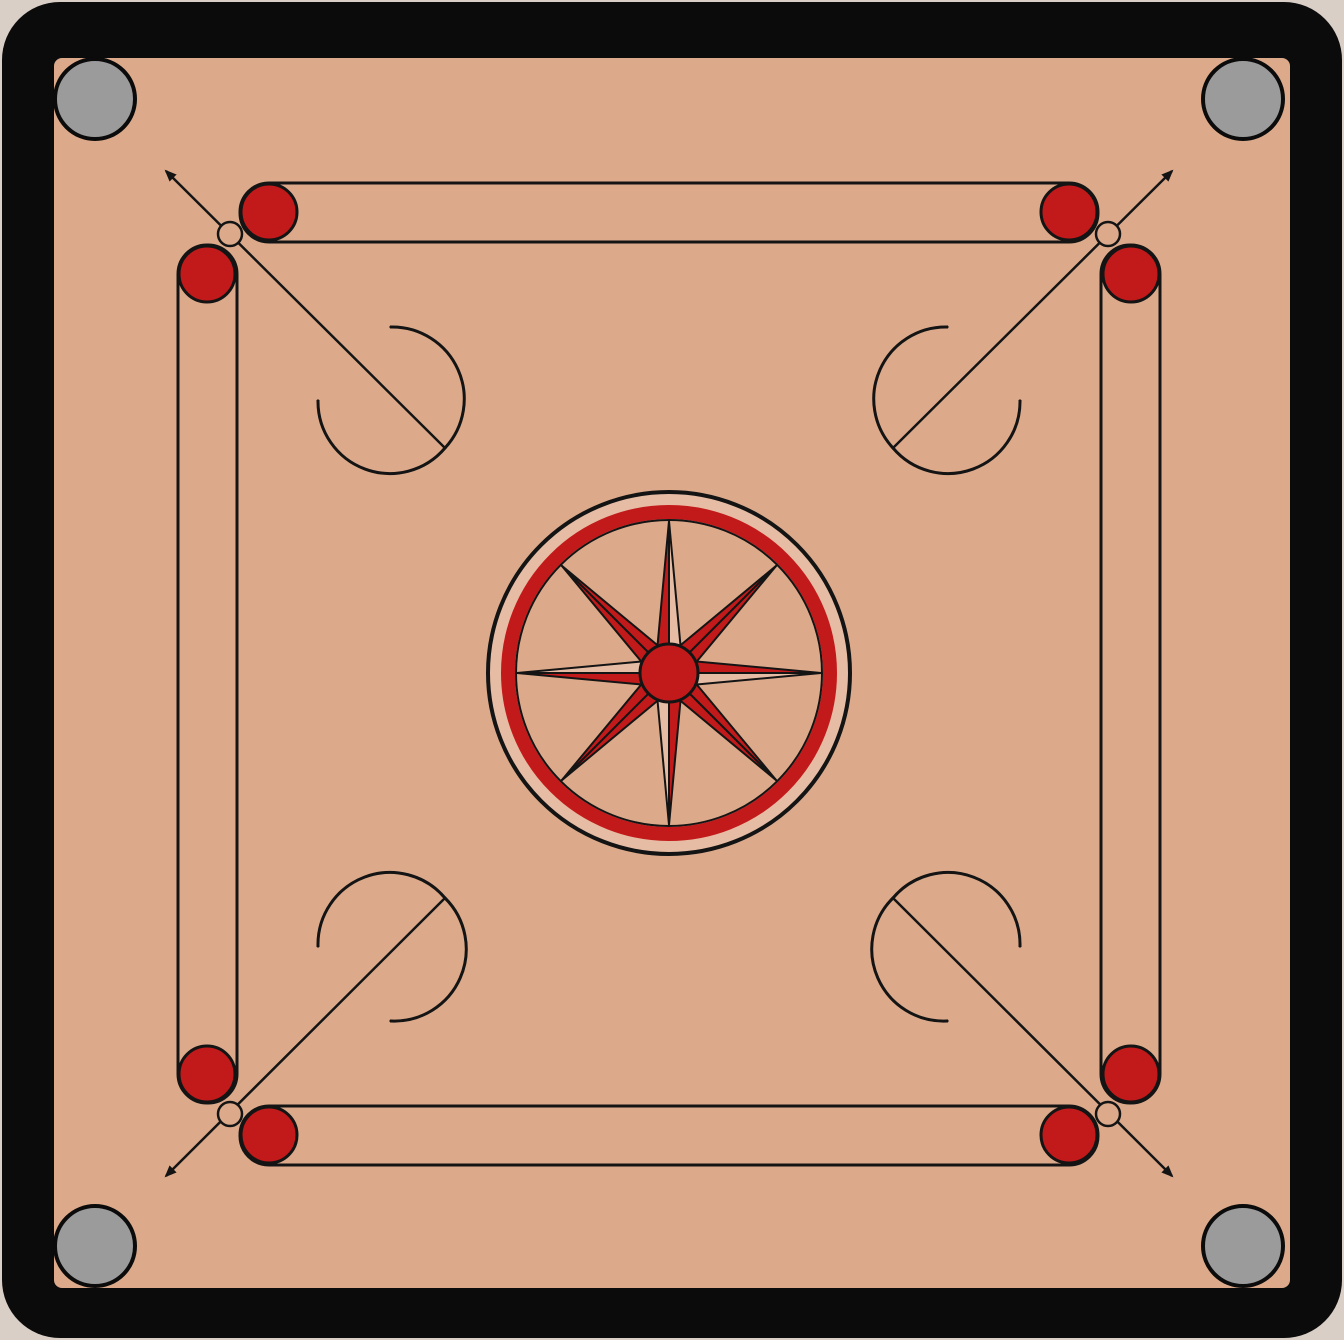 The width and height of the screenshot is (1344, 1340). I want to click on arc-arrow-top-left, so click(392, 401).